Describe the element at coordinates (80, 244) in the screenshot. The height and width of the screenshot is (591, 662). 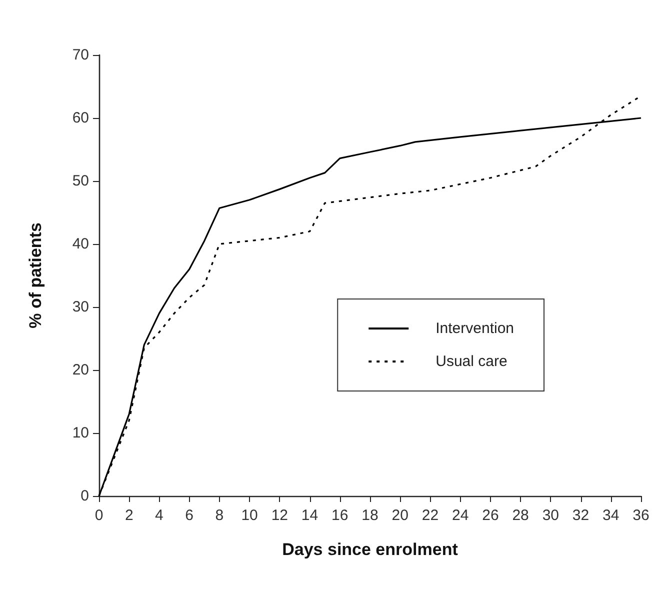
I see `y-tick-label: 40` at that location.